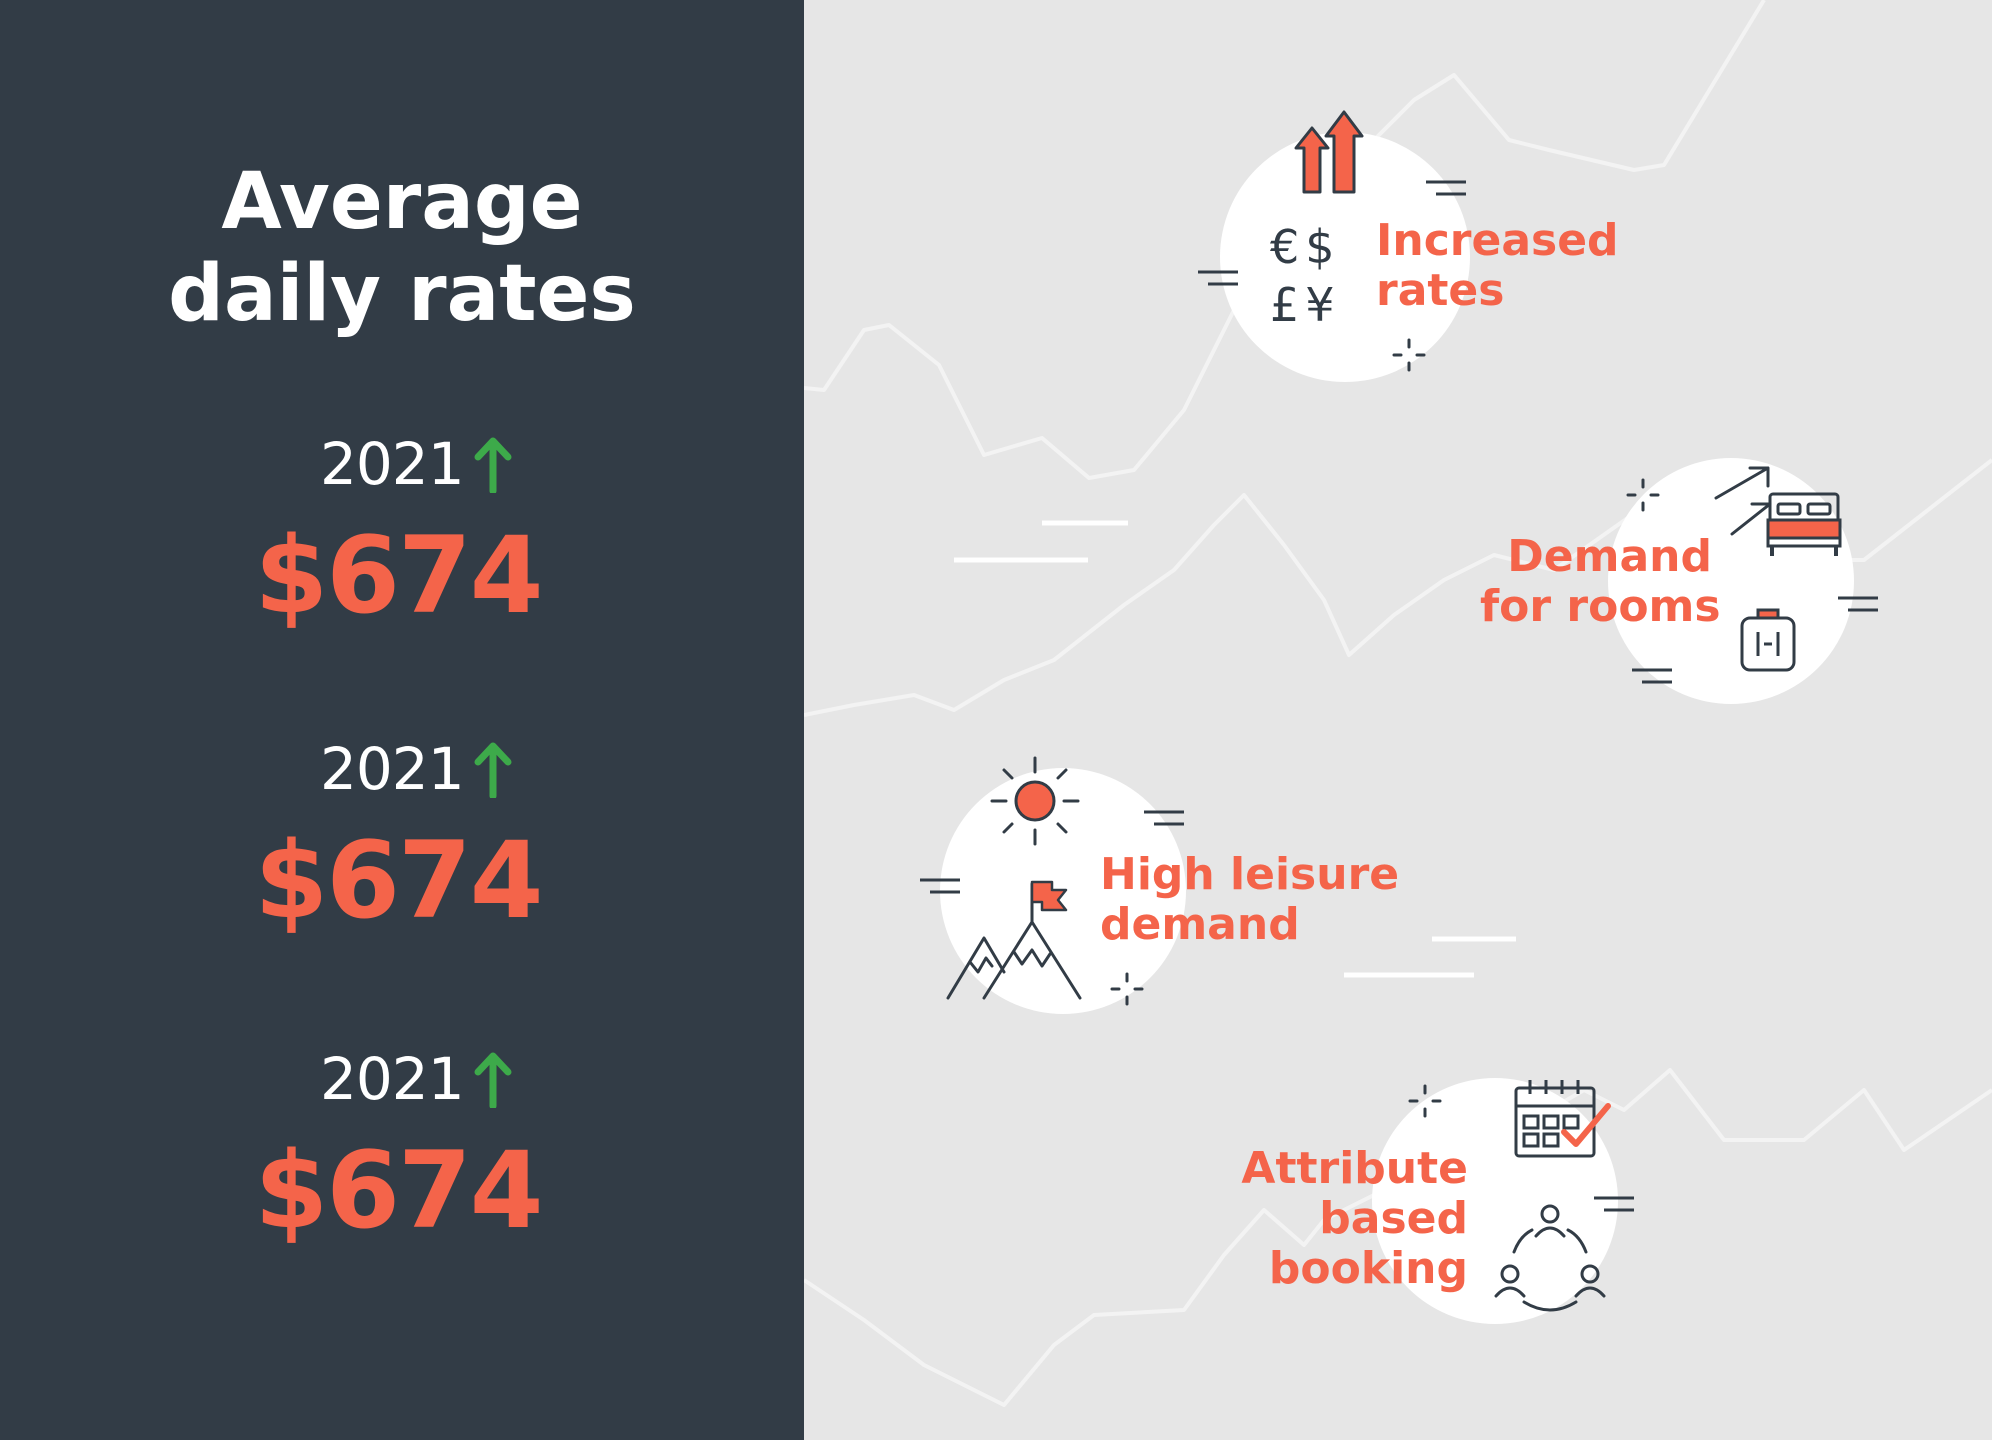 Image resolution: width=1992 pixels, height=1440 pixels. Describe the element at coordinates (1250, 874) in the screenshot. I see `factor-label-line: High leisure` at that location.